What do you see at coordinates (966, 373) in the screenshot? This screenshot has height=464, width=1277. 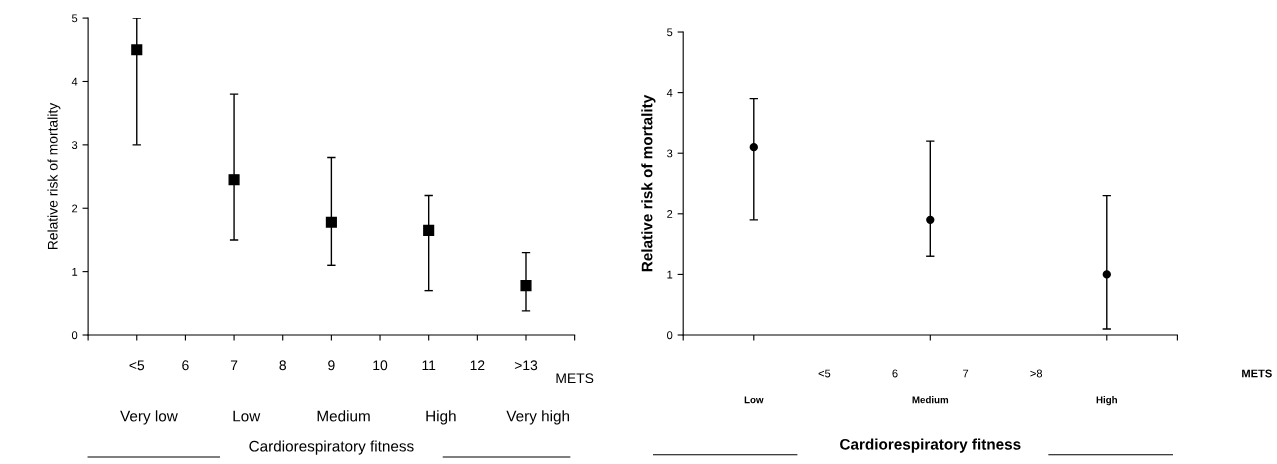 I see `text: 7` at bounding box center [966, 373].